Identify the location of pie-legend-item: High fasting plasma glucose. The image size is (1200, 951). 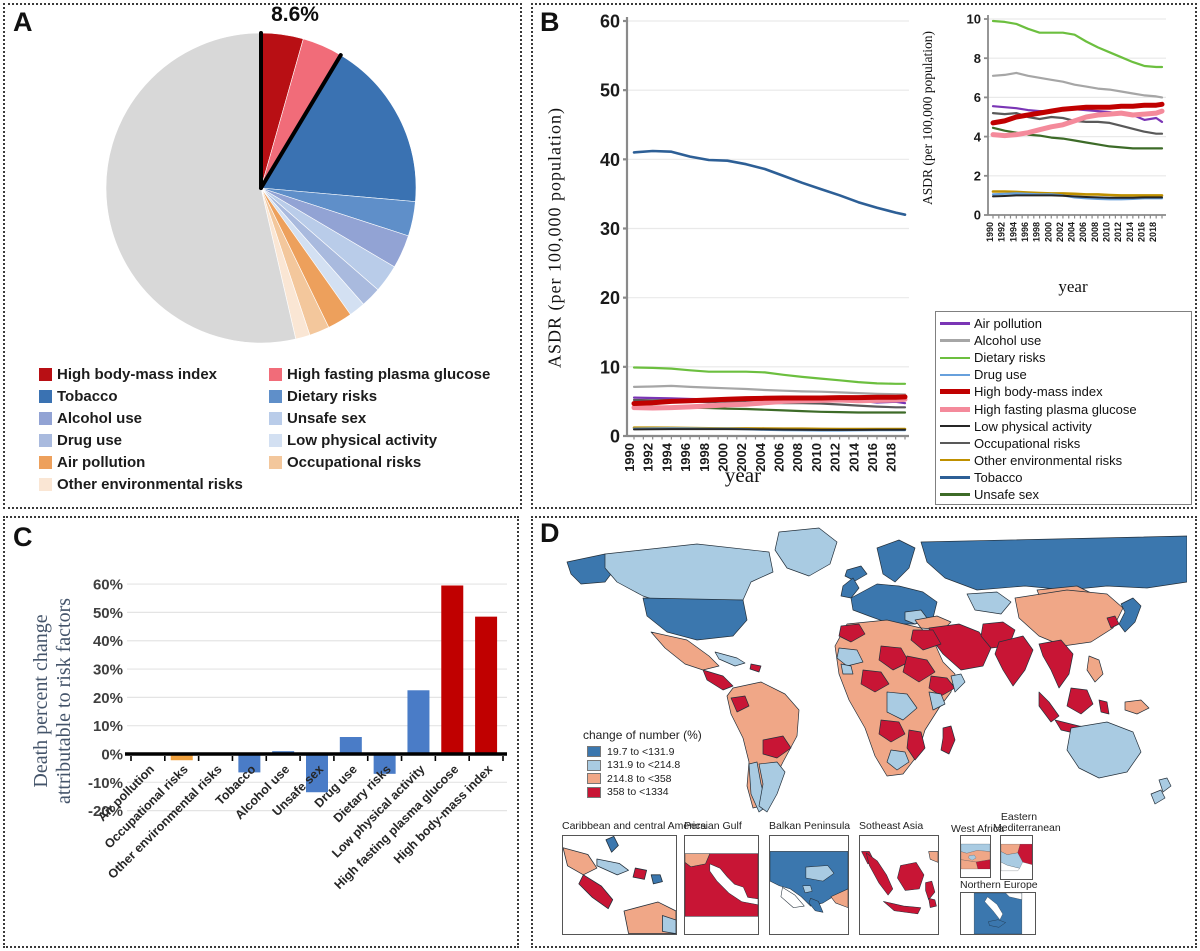
(384, 374).